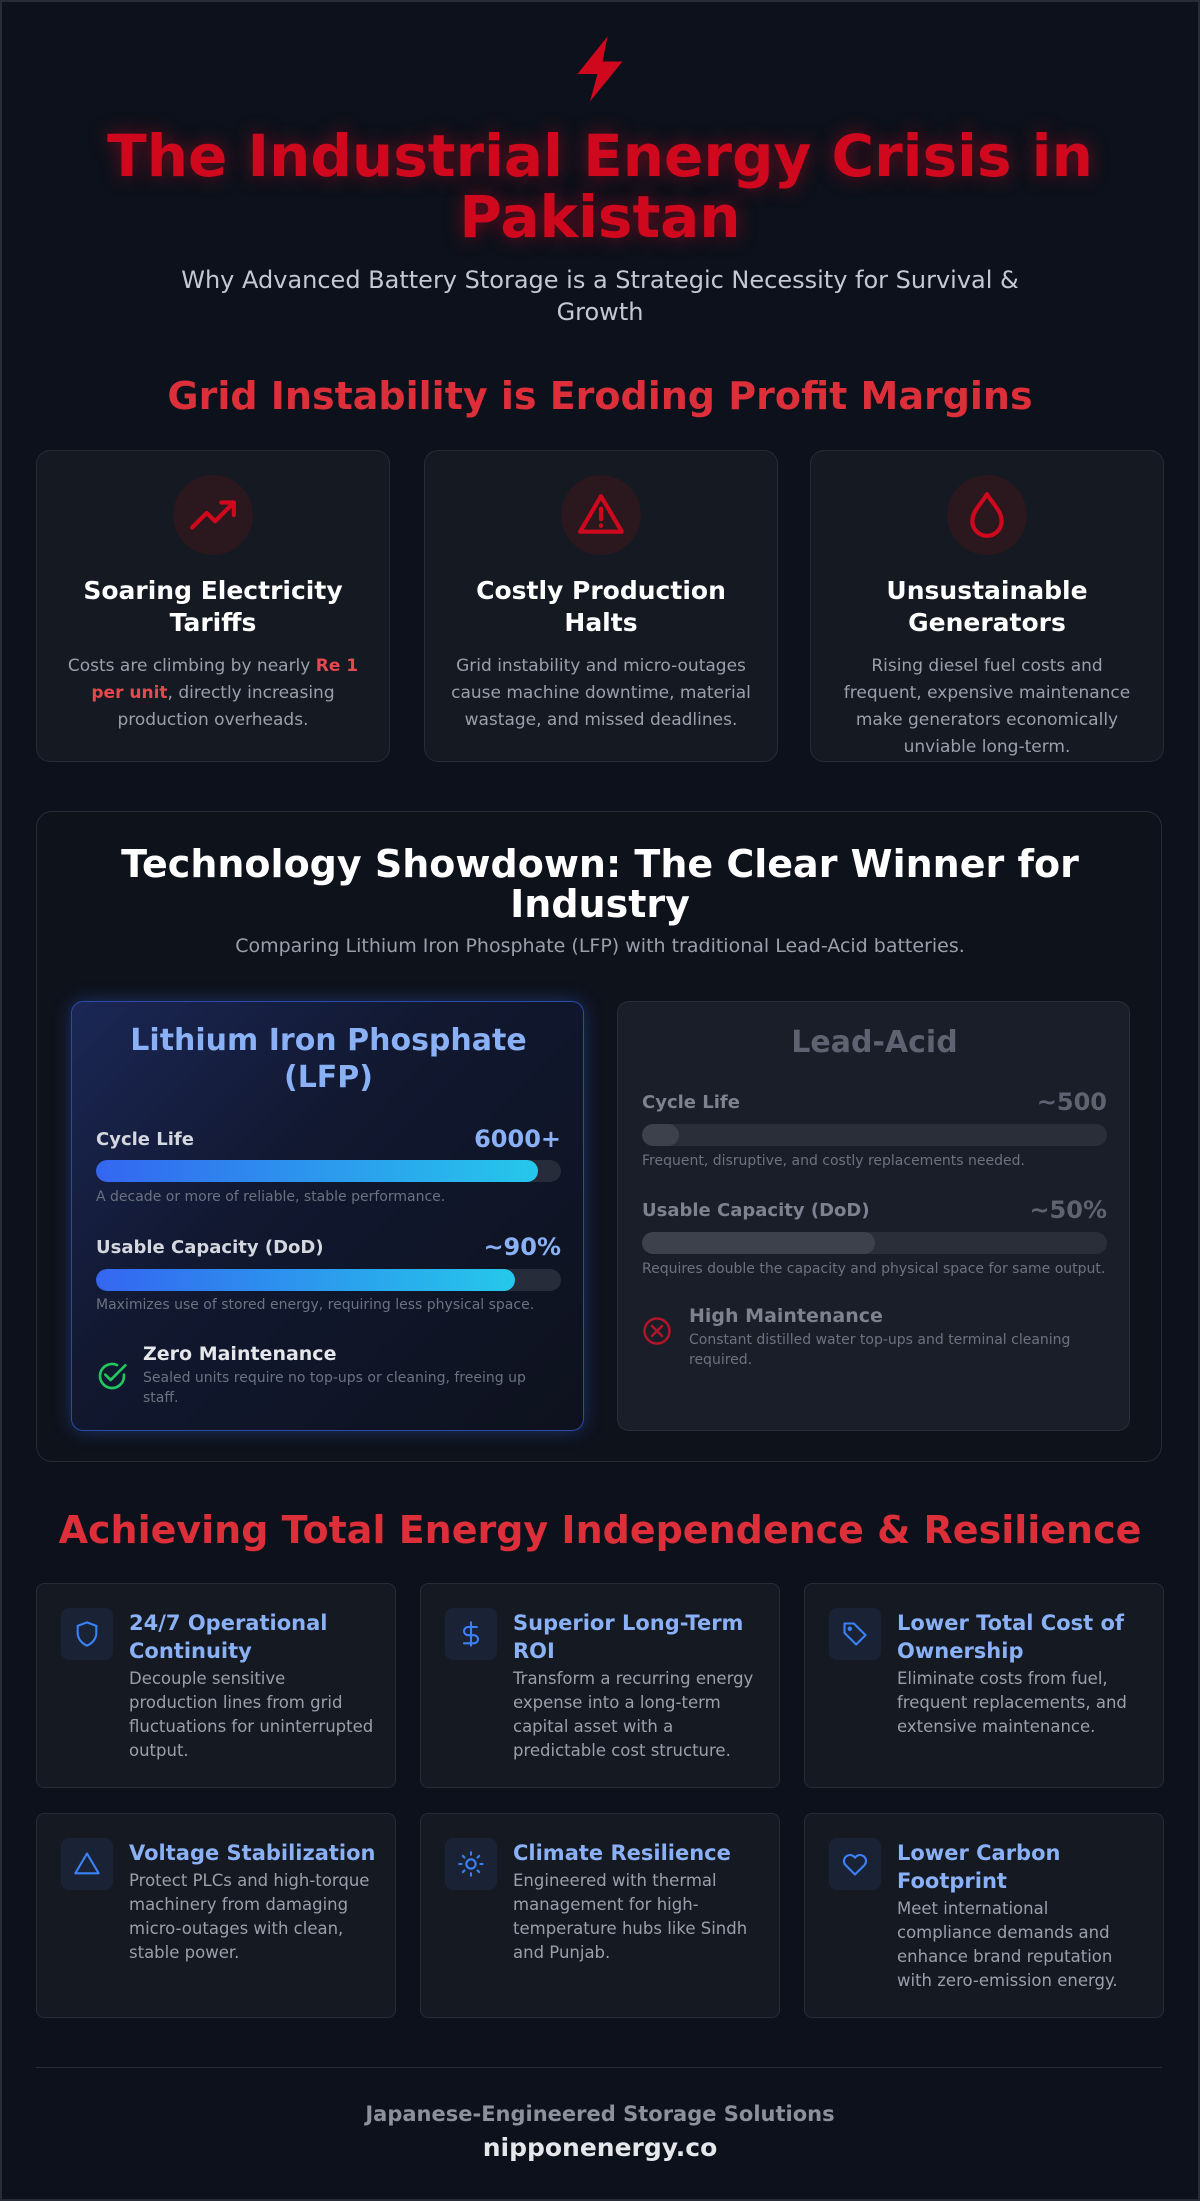  I want to click on lightning-icon, so click(600, 69).